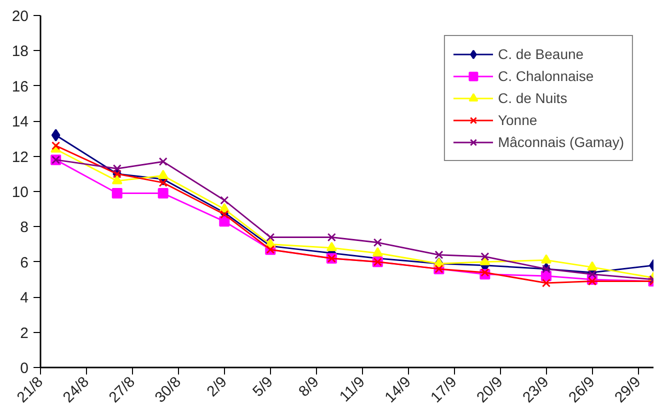 The image size is (661, 415). I want to click on legend-label: Mâconnais (Gamay), so click(561, 142).